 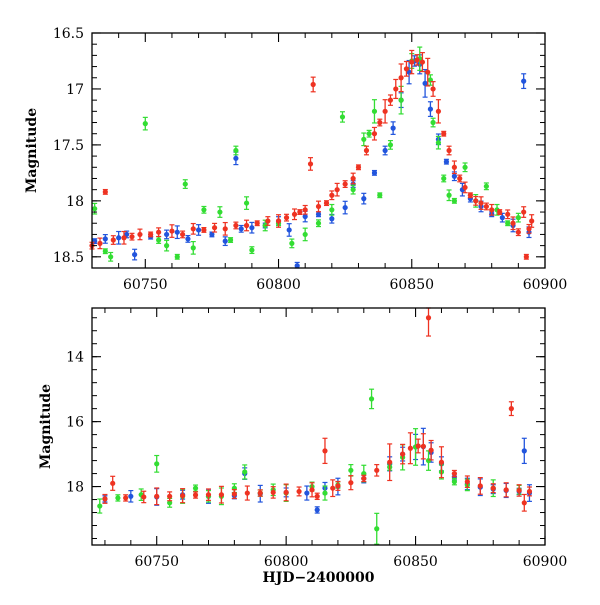 What do you see at coordinates (319, 578) in the screenshot?
I see `lower-x-axis-label: HJD−2400000` at bounding box center [319, 578].